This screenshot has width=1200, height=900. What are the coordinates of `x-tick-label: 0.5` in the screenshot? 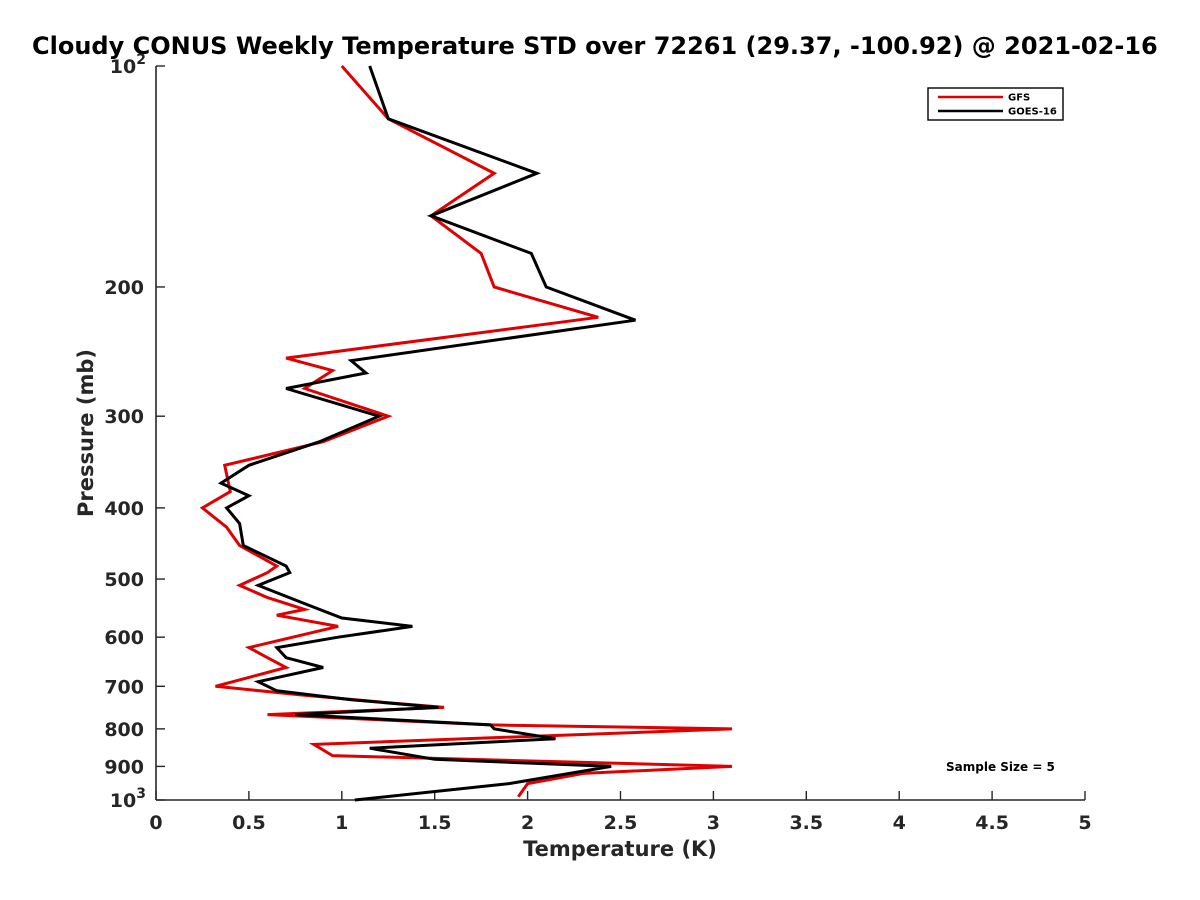 It's located at (249, 823).